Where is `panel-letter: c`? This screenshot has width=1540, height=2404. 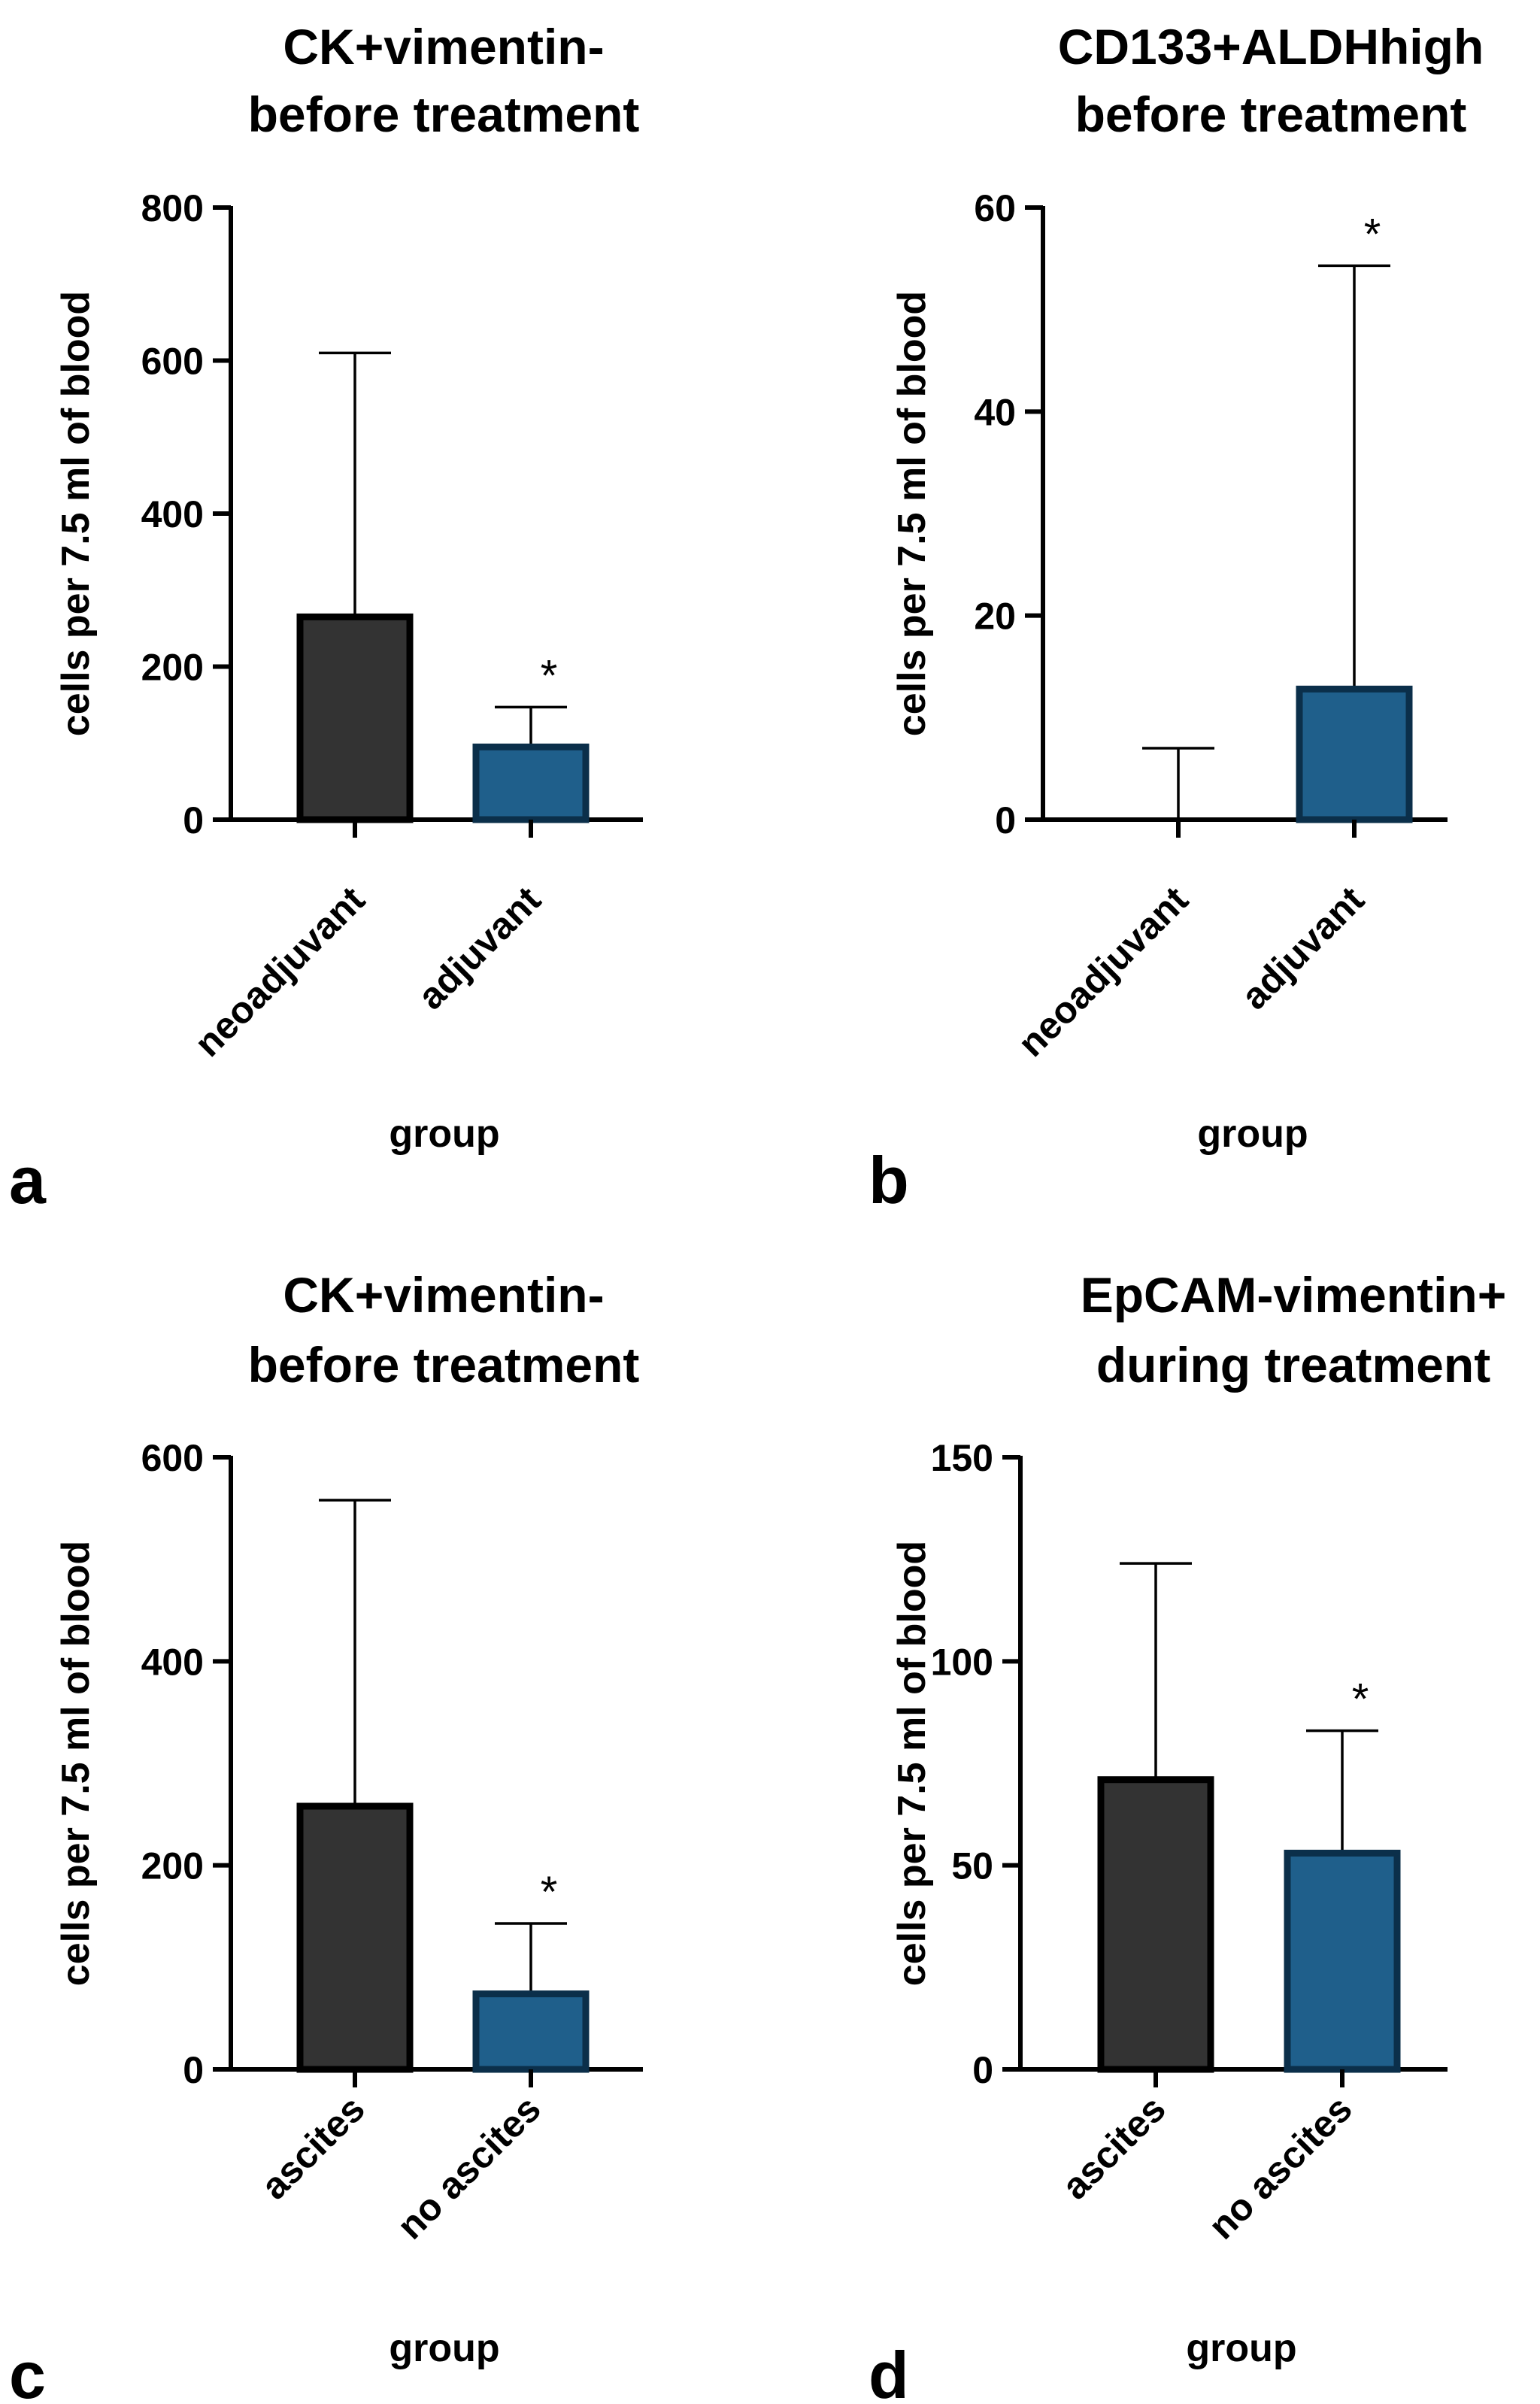
panel-letter: c is located at coordinates (27, 2371).